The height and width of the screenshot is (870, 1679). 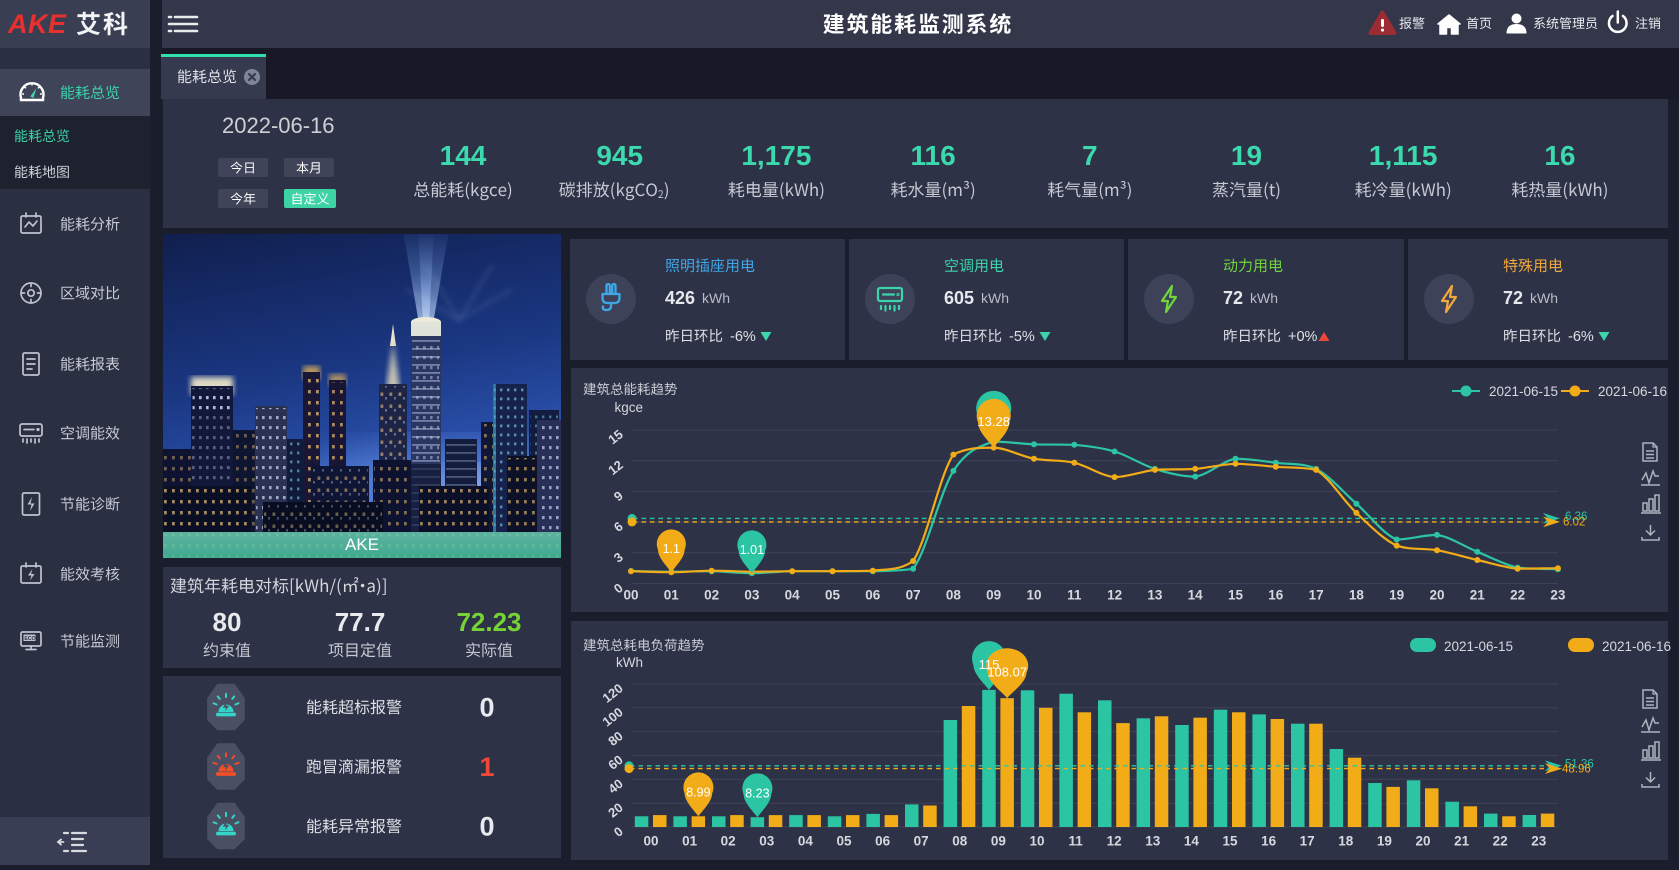 I want to click on svg-text: 6.02, so click(x=1574, y=523).